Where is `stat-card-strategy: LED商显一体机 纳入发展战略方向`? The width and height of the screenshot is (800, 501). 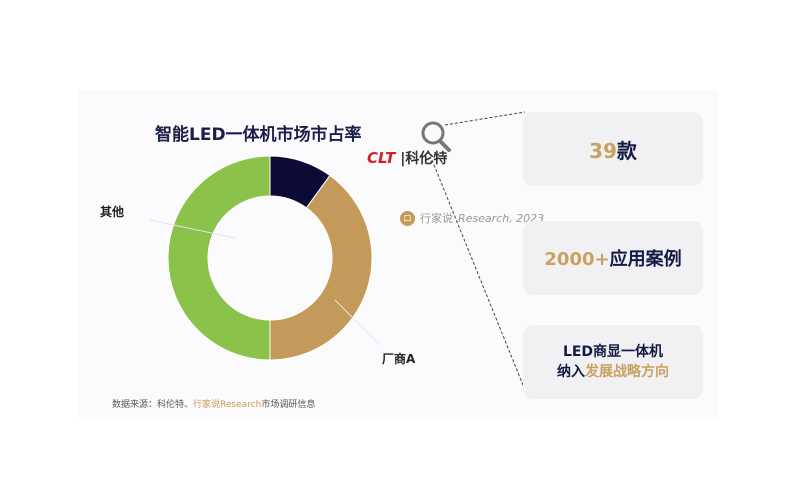 stat-card-strategy: LED商显一体机 纳入发展战略方向 is located at coordinates (613, 362).